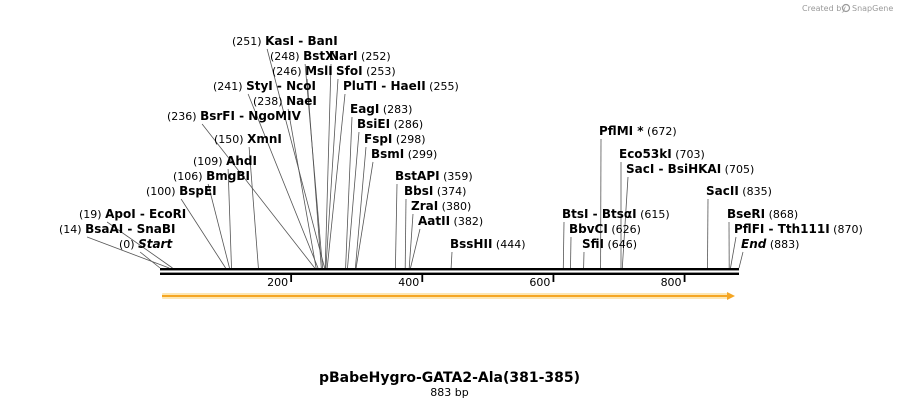  Describe the element at coordinates (373, 124) in the screenshot. I see `enzyme-name-bsiei: BsiEI` at that location.